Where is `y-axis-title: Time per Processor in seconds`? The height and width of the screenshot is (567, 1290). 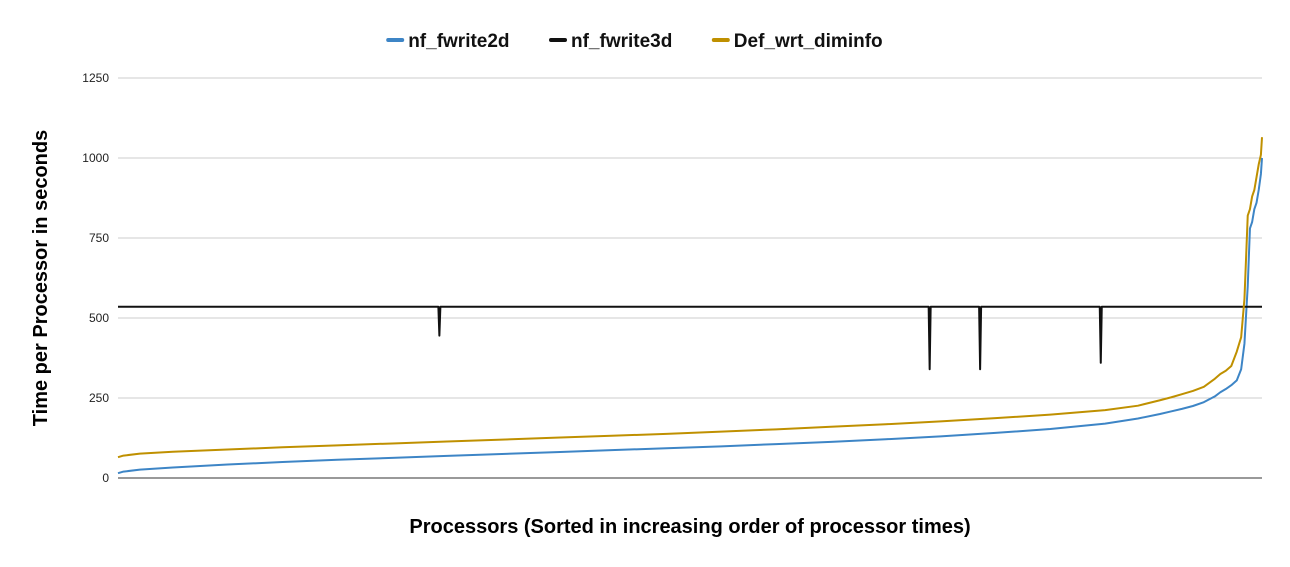
y-axis-title: Time per Processor in seconds is located at coordinates (41, 278).